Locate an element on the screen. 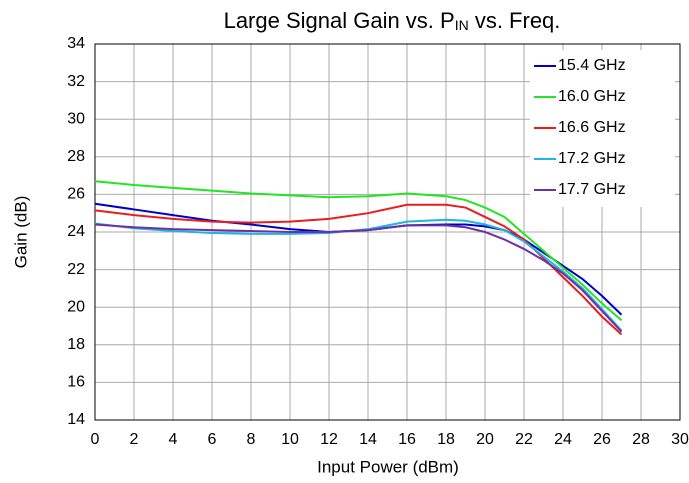 This screenshot has height=483, width=689. x-tick-label: 8 is located at coordinates (251, 439).